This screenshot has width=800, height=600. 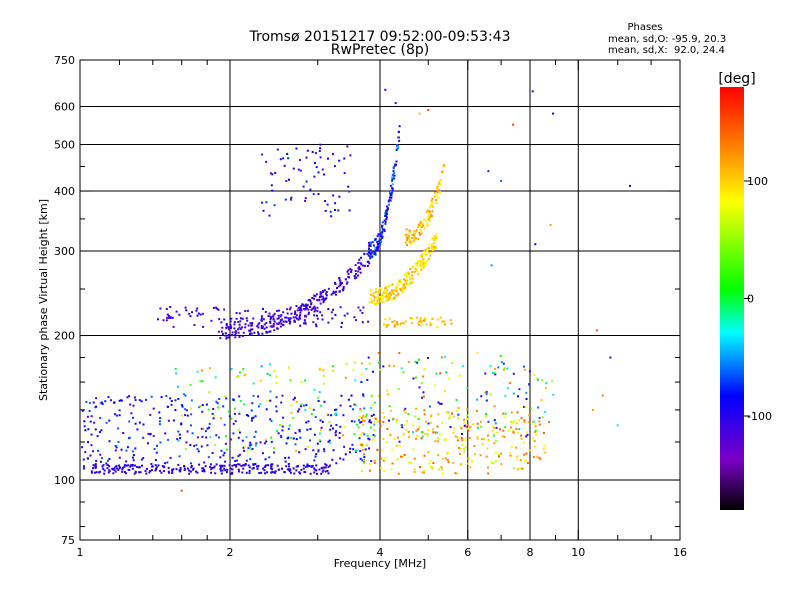 I want to click on phases-heading: Phases, so click(x=644, y=27).